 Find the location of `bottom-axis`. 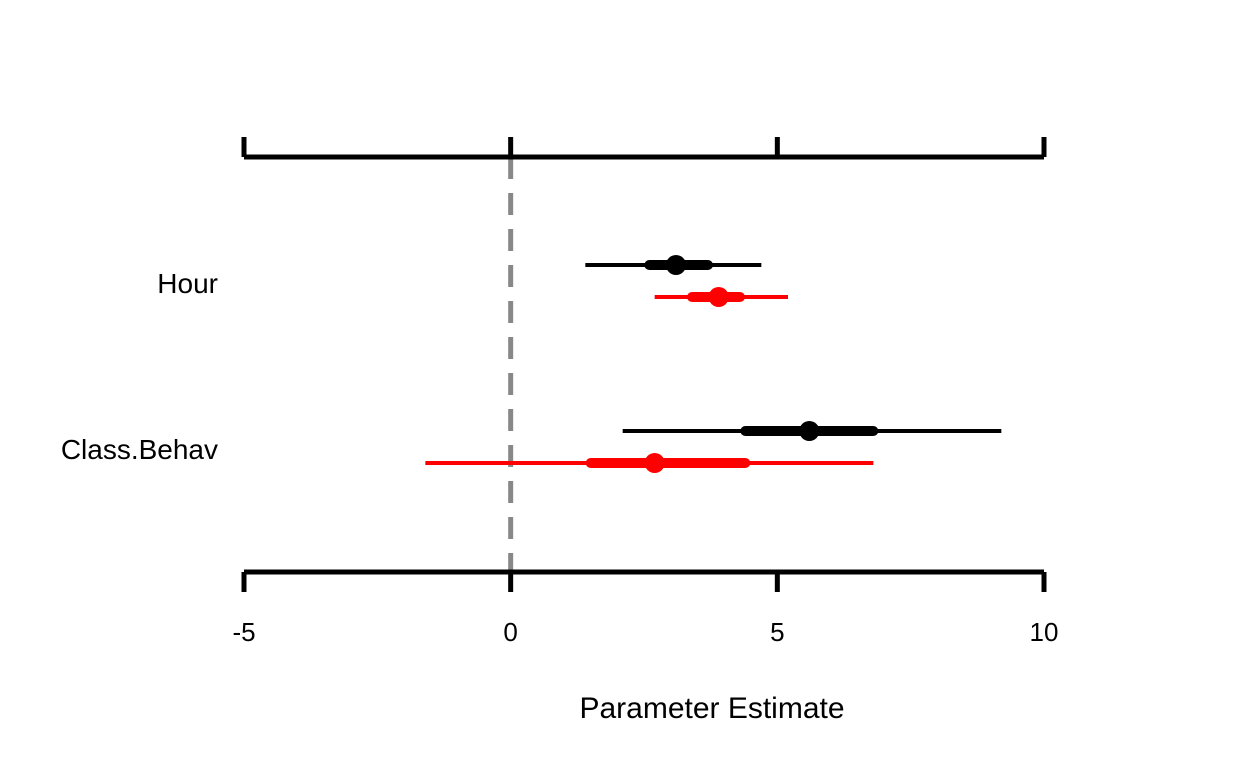

bottom-axis is located at coordinates (644, 580).